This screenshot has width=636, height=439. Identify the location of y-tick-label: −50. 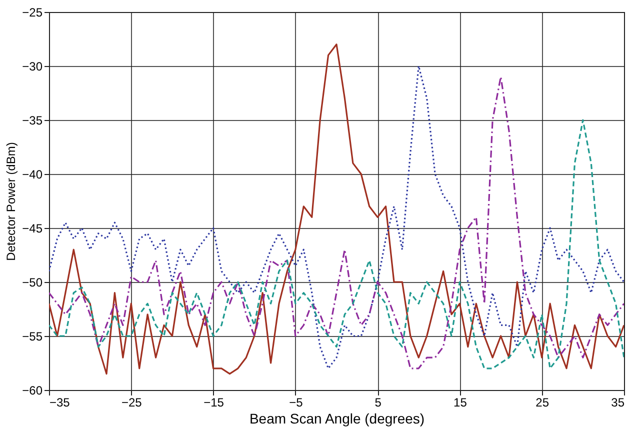
(32, 283).